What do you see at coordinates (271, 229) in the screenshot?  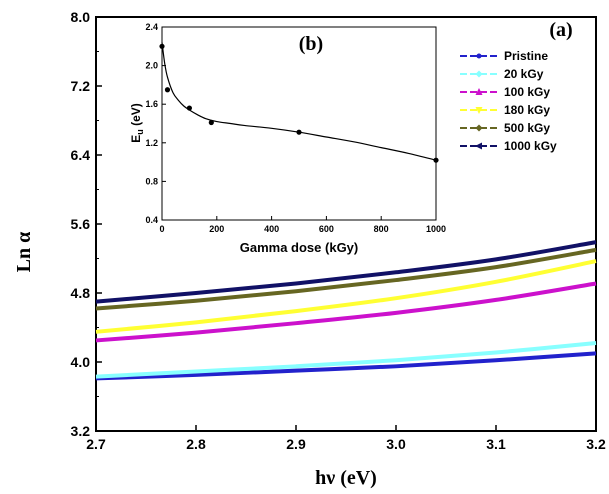 I see `inset-x-tick-label: 400` at bounding box center [271, 229].